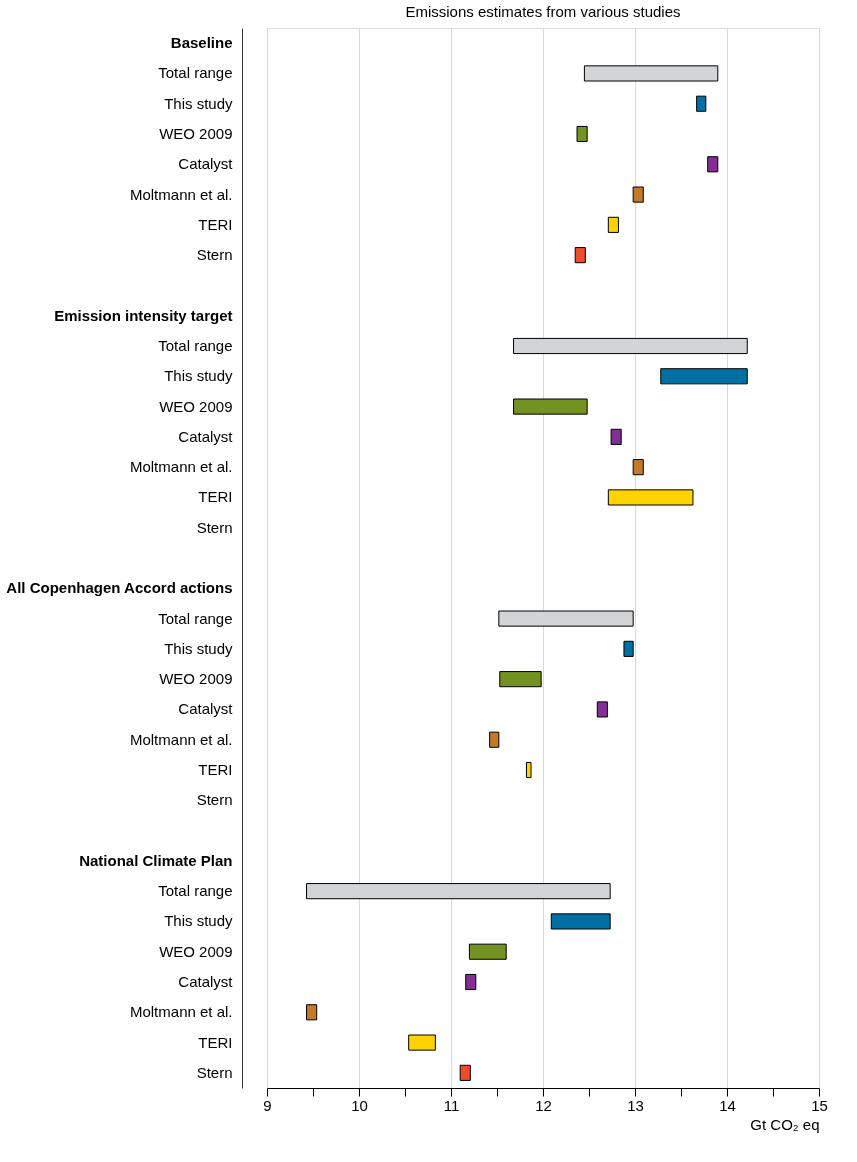 This screenshot has width=857, height=1162. What do you see at coordinates (727, 1105) in the screenshot?
I see `x-tick-label: 14` at bounding box center [727, 1105].